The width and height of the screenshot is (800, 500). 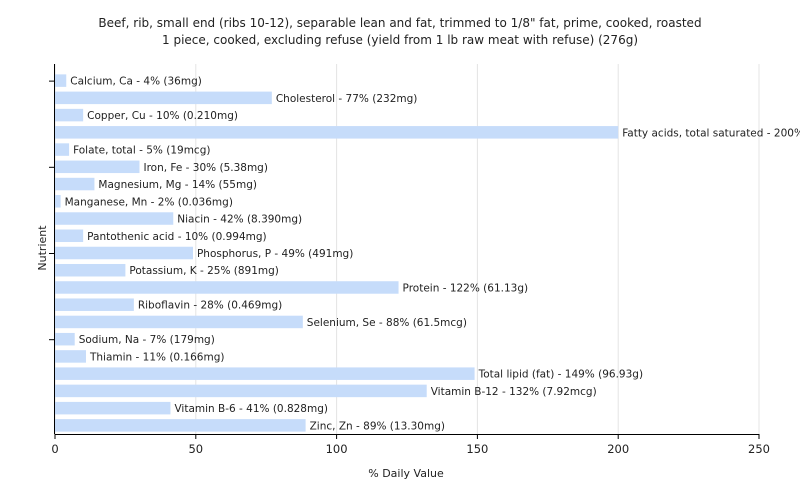 I want to click on bar-label: Riboflavin - 28% (0.469mg), so click(x=210, y=306).